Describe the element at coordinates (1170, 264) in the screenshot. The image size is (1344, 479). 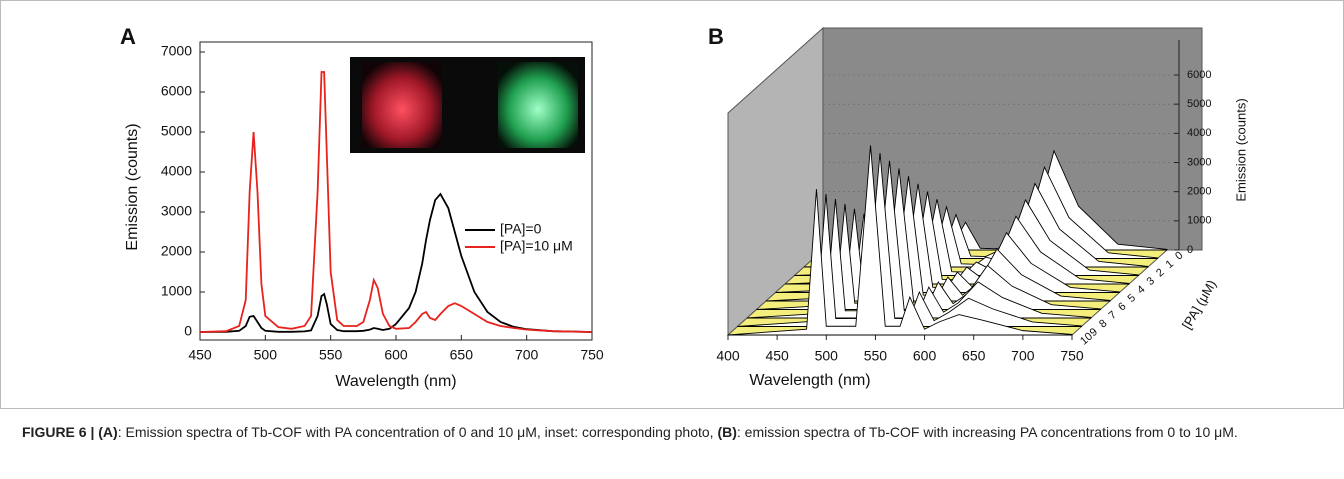
I see `z-tick-label: 1` at that location.